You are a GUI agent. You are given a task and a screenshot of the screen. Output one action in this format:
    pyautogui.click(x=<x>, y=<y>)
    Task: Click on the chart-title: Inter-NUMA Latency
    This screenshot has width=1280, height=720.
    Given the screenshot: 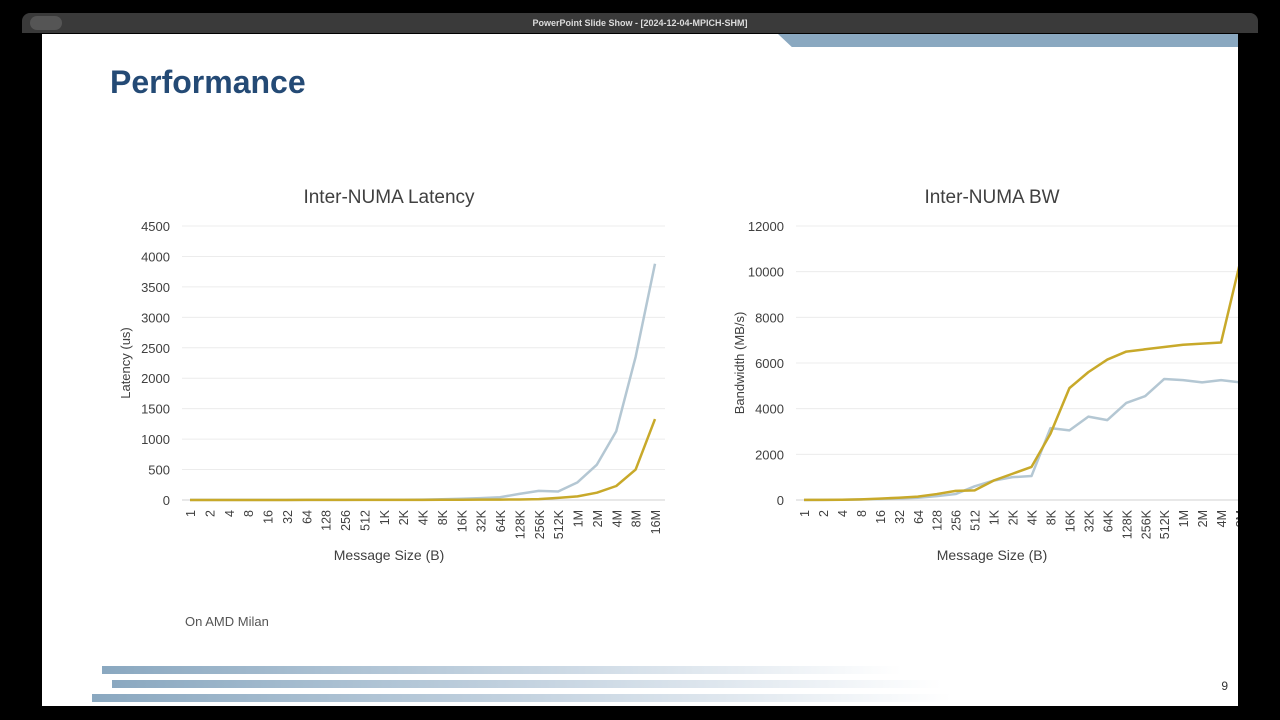 What is the action you would take?
    pyautogui.click(x=389, y=197)
    